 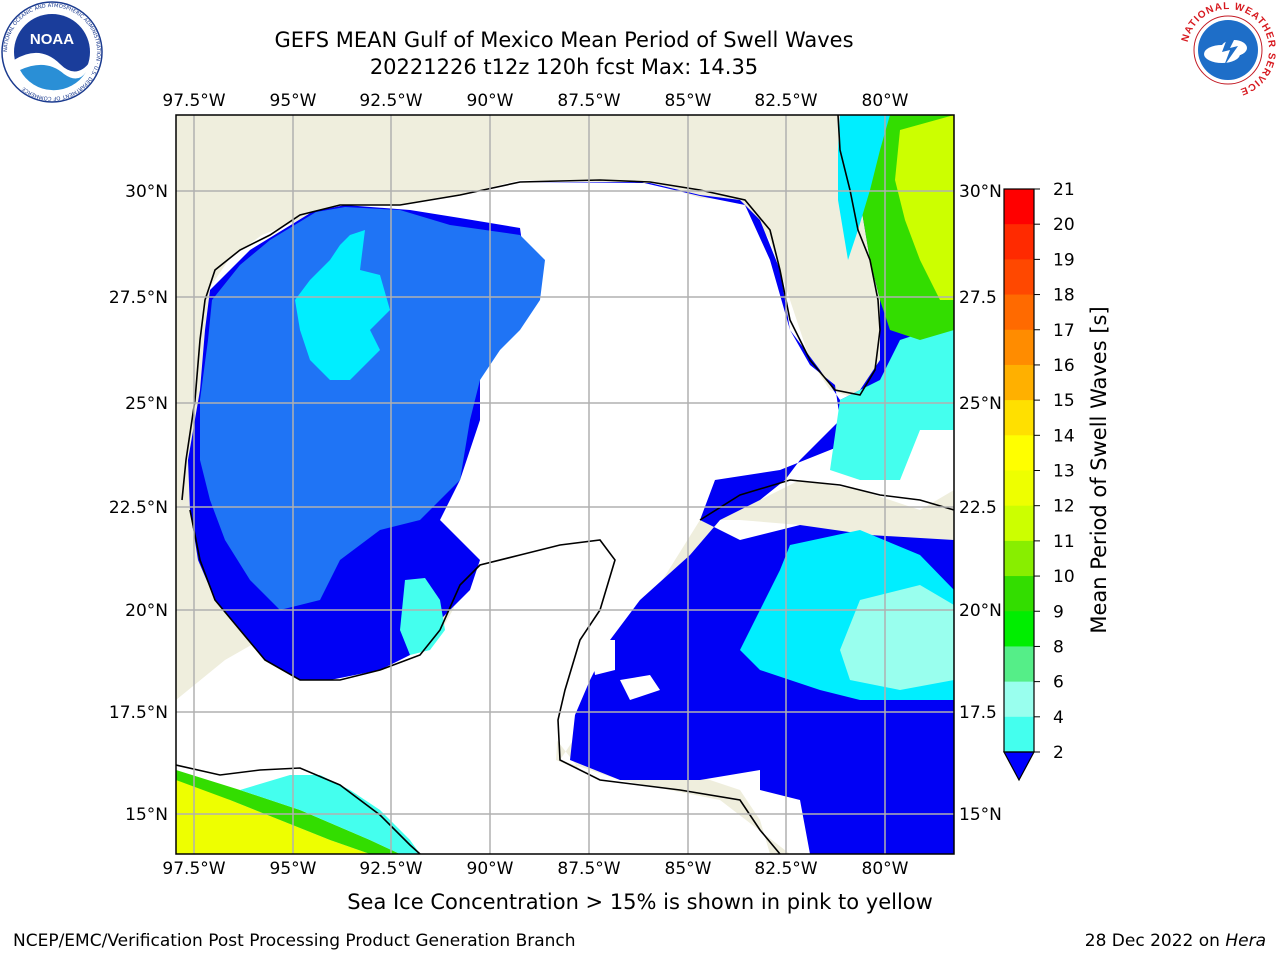 What do you see at coordinates (1064, 401) in the screenshot?
I see `colorbar-tick-label: 15` at bounding box center [1064, 401].